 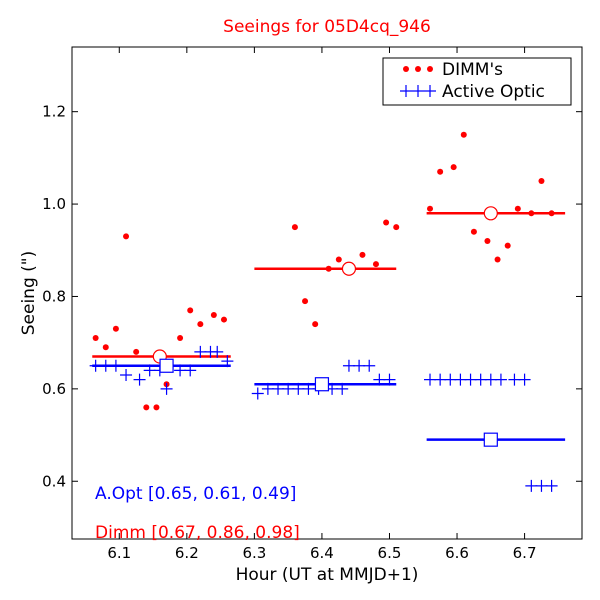 What do you see at coordinates (525, 553) in the screenshot?
I see `x-tick-label: 6.7` at bounding box center [525, 553].